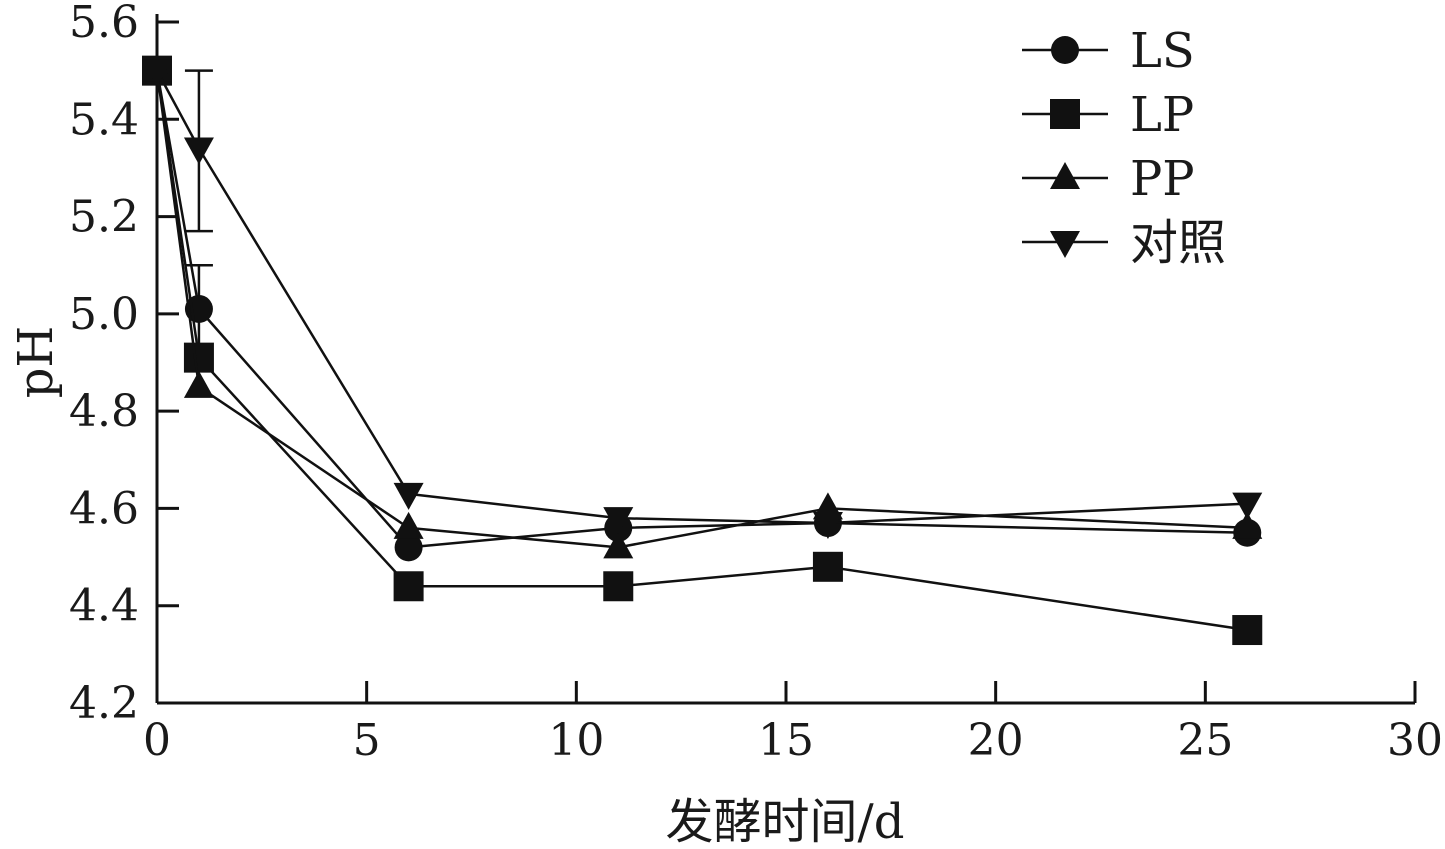 This screenshot has height=849, width=1445. Describe the element at coordinates (1162, 179) in the screenshot. I see `legend-label: PP` at that location.